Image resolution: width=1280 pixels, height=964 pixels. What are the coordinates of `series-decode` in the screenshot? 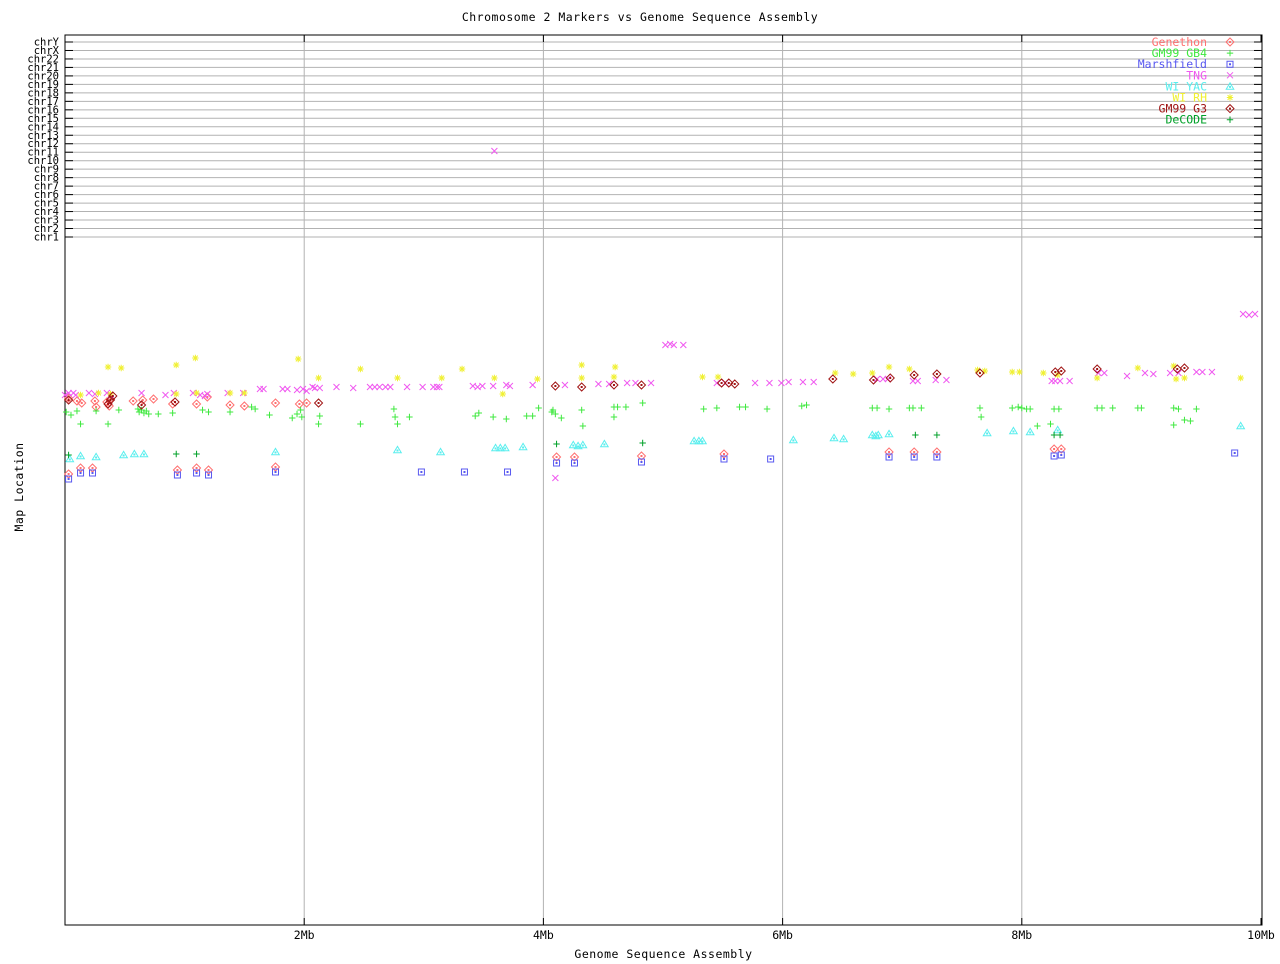 It's located at (564, 445).